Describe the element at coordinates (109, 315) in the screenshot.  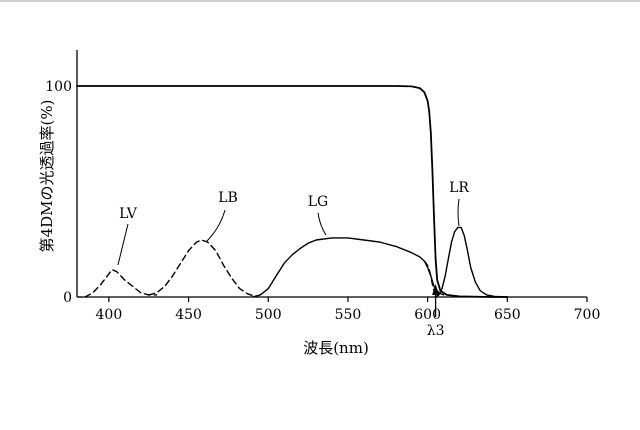
I see `x-tick-label-400: 400` at that location.